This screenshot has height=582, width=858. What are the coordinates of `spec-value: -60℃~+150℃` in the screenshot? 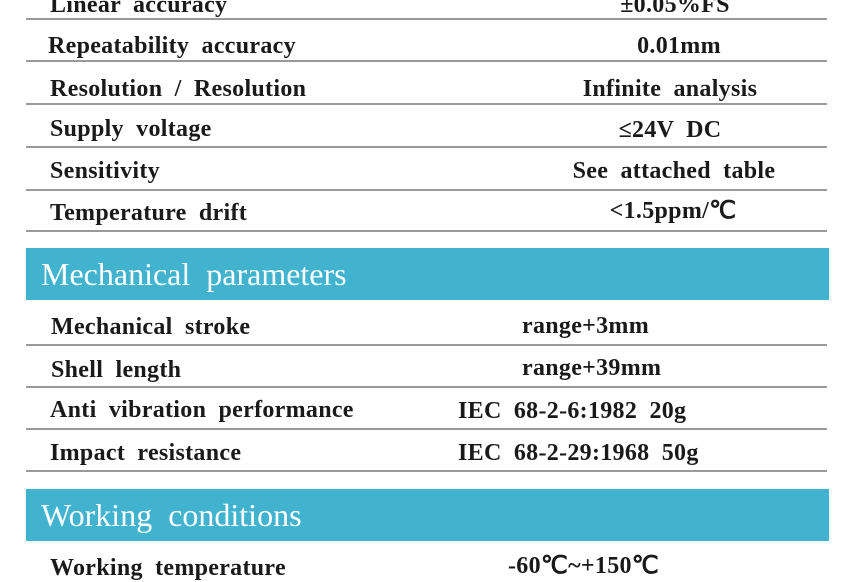 It's located at (584, 566).